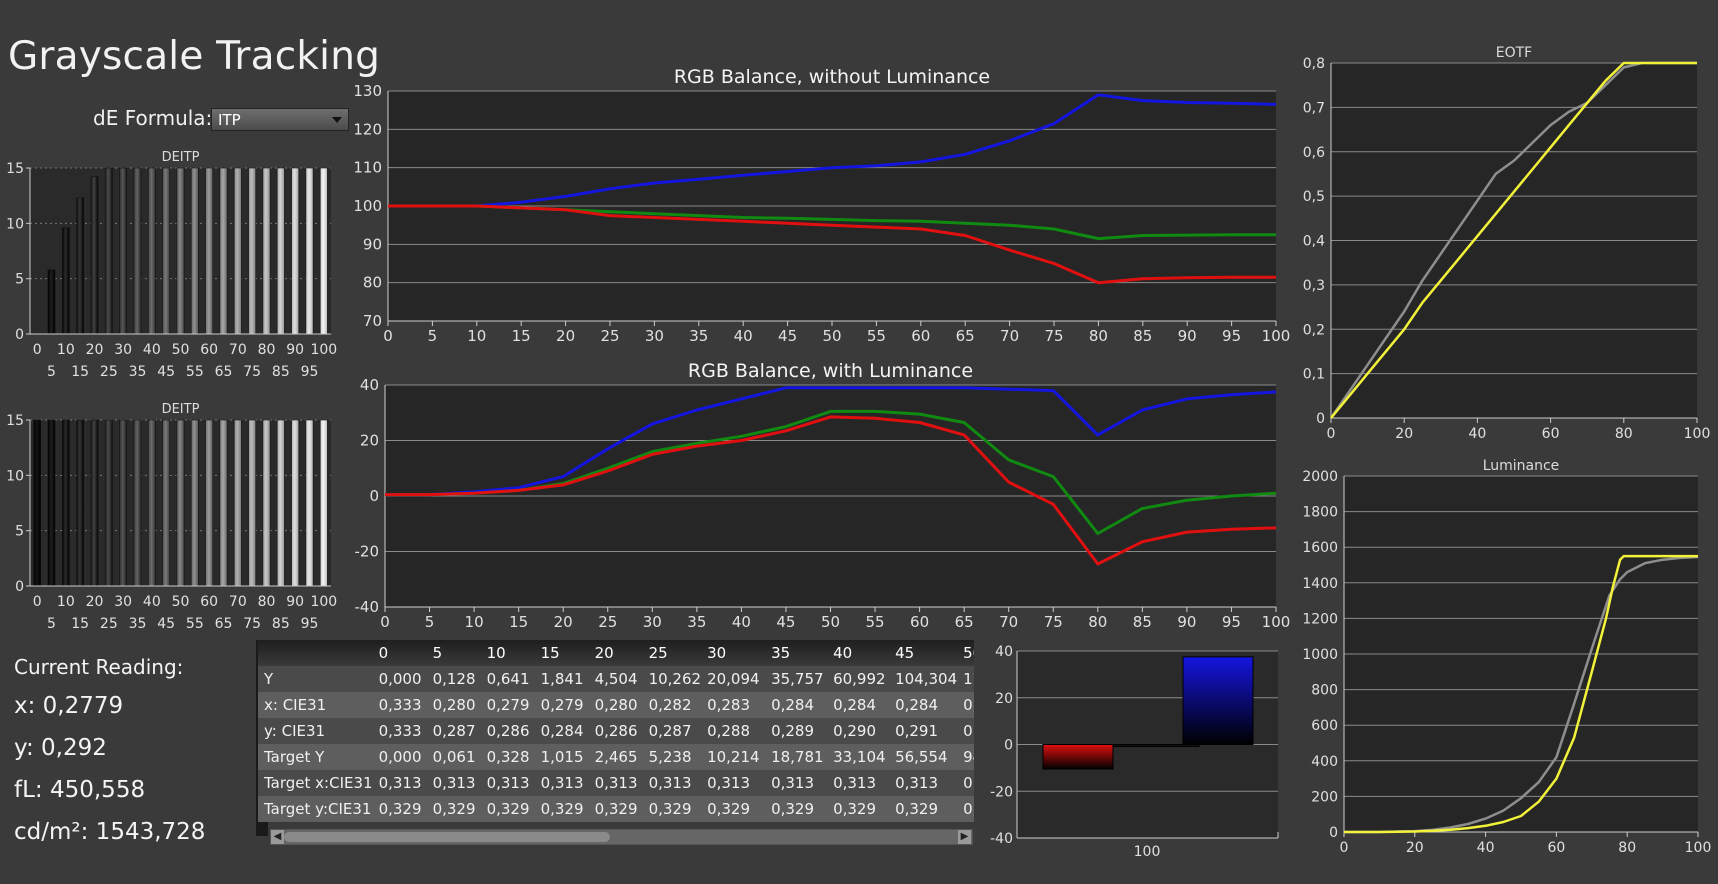 The width and height of the screenshot is (1718, 884). I want to click on y-tick-label: 20, so click(1004, 699).